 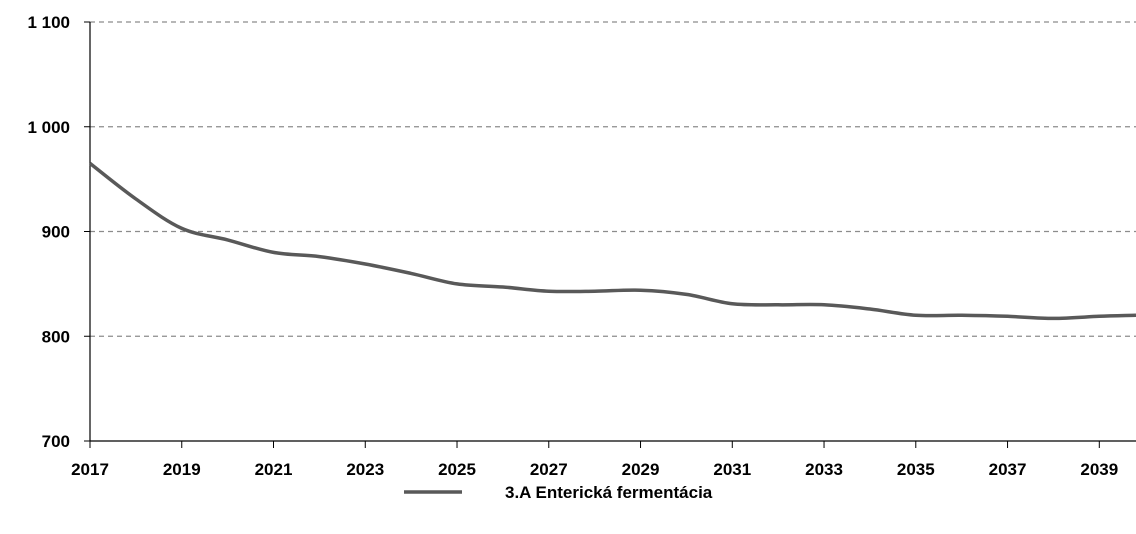 What do you see at coordinates (641, 469) in the screenshot?
I see `x-tick-label: 2029` at bounding box center [641, 469].